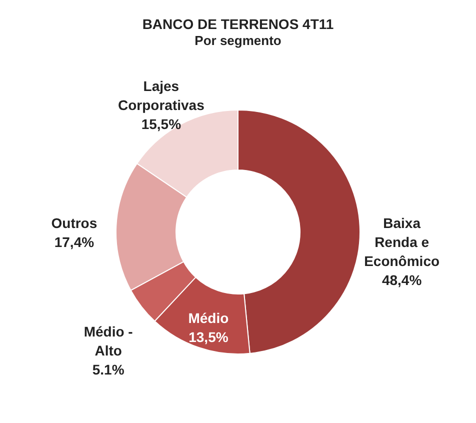 The height and width of the screenshot is (423, 476). What do you see at coordinates (402, 242) in the screenshot?
I see `slice-label: Baixa Renda e Econômico` at bounding box center [402, 242].